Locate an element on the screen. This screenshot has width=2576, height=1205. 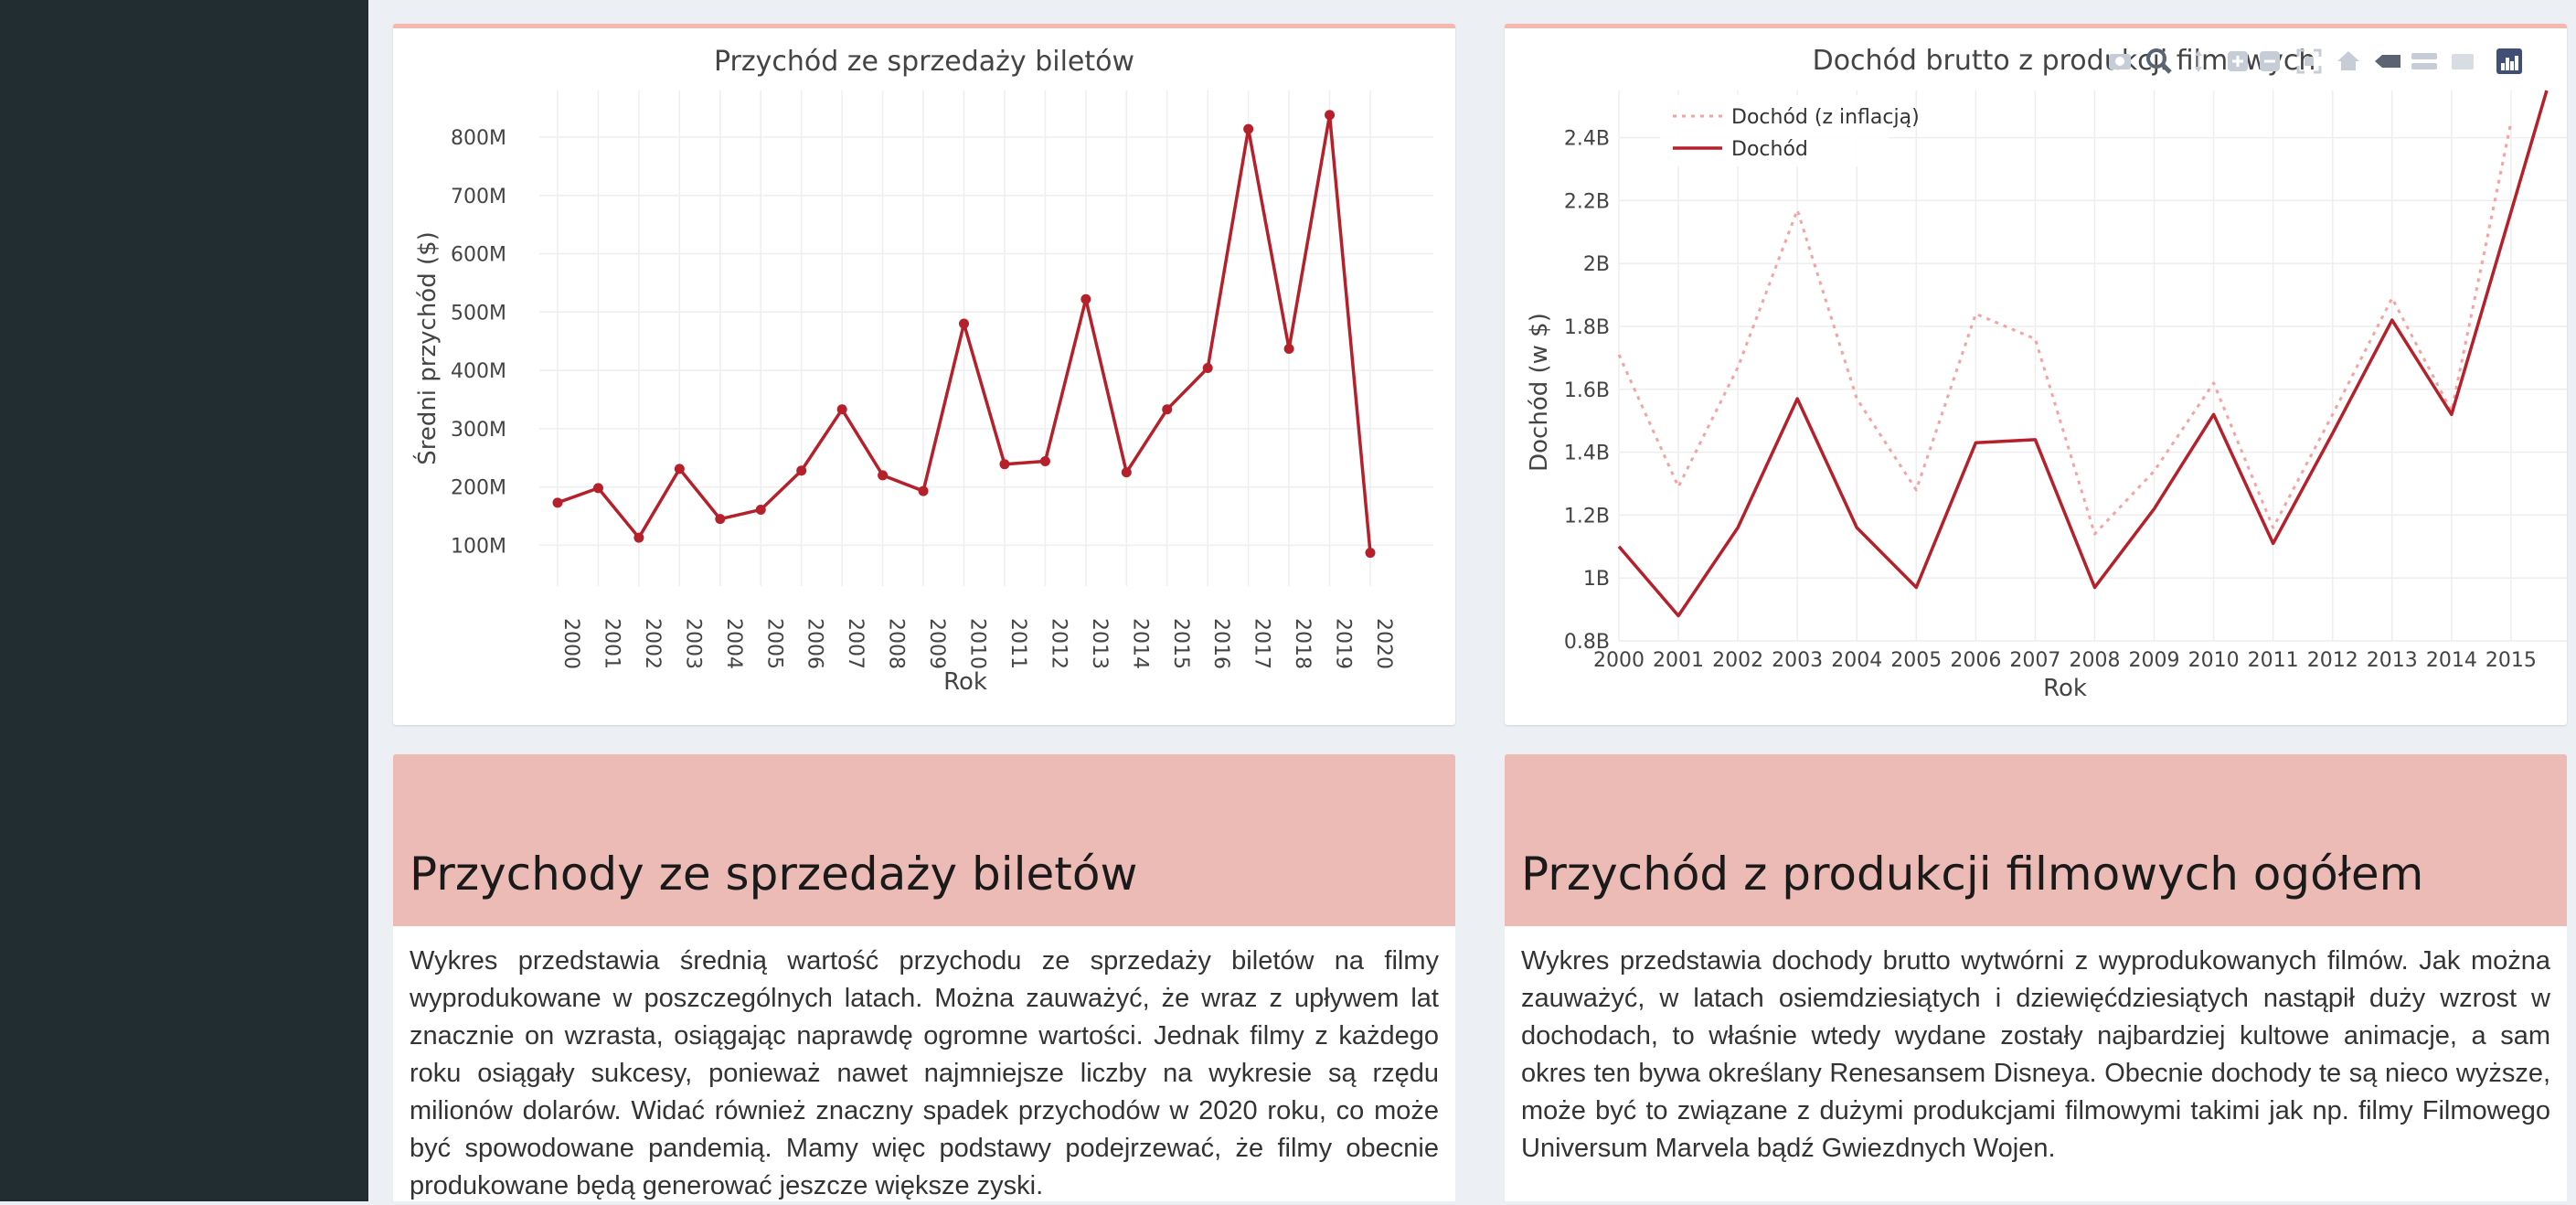
pan-icon is located at coordinates (2198, 61).